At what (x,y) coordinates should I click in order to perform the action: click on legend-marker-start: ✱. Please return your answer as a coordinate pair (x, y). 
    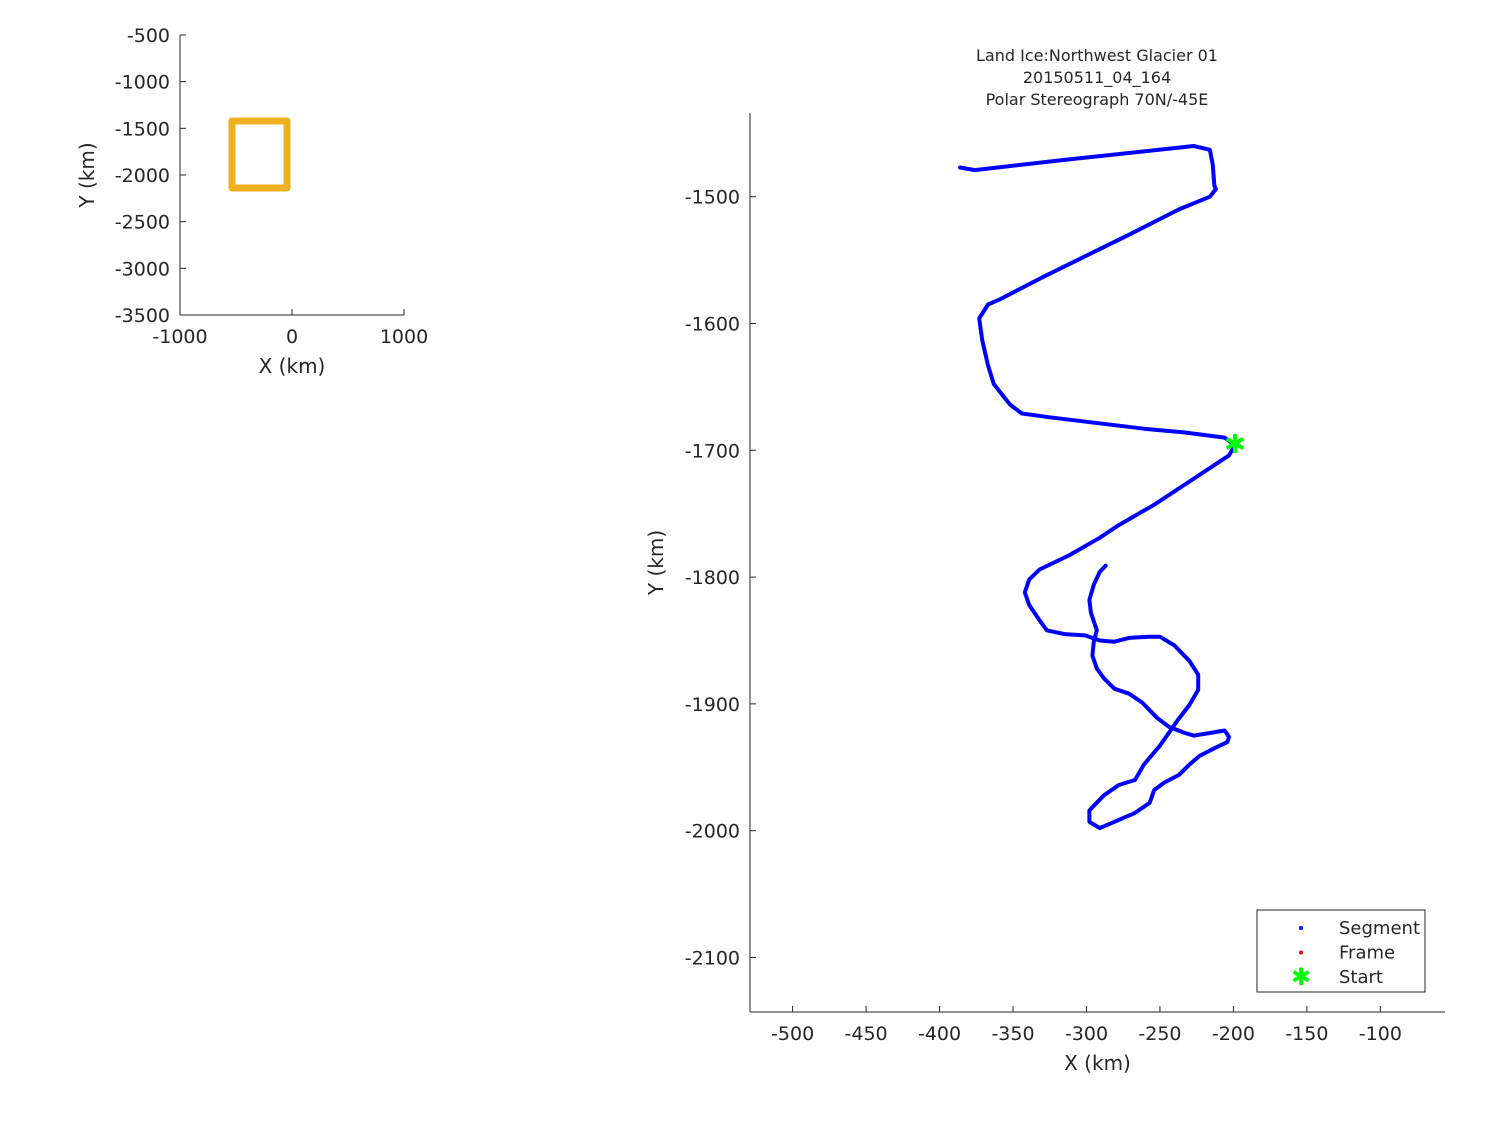
    Looking at the image, I should click on (1301, 977).